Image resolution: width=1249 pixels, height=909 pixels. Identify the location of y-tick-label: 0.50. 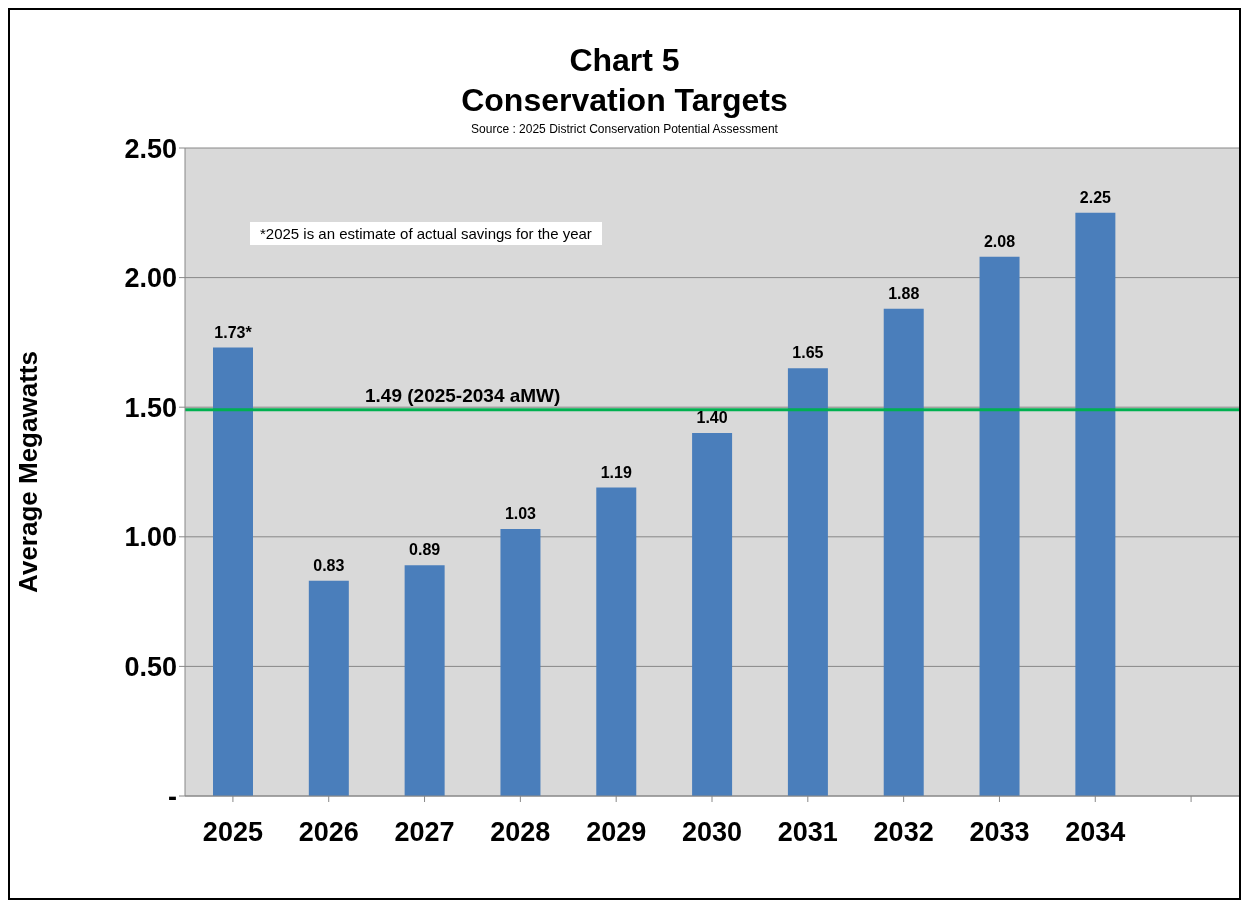
(150, 666).